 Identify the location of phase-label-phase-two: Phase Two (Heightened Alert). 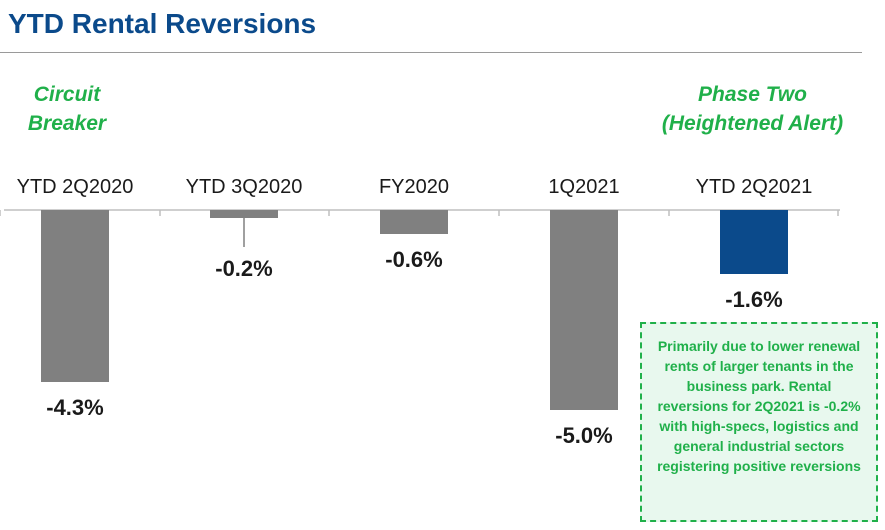
(752, 109).